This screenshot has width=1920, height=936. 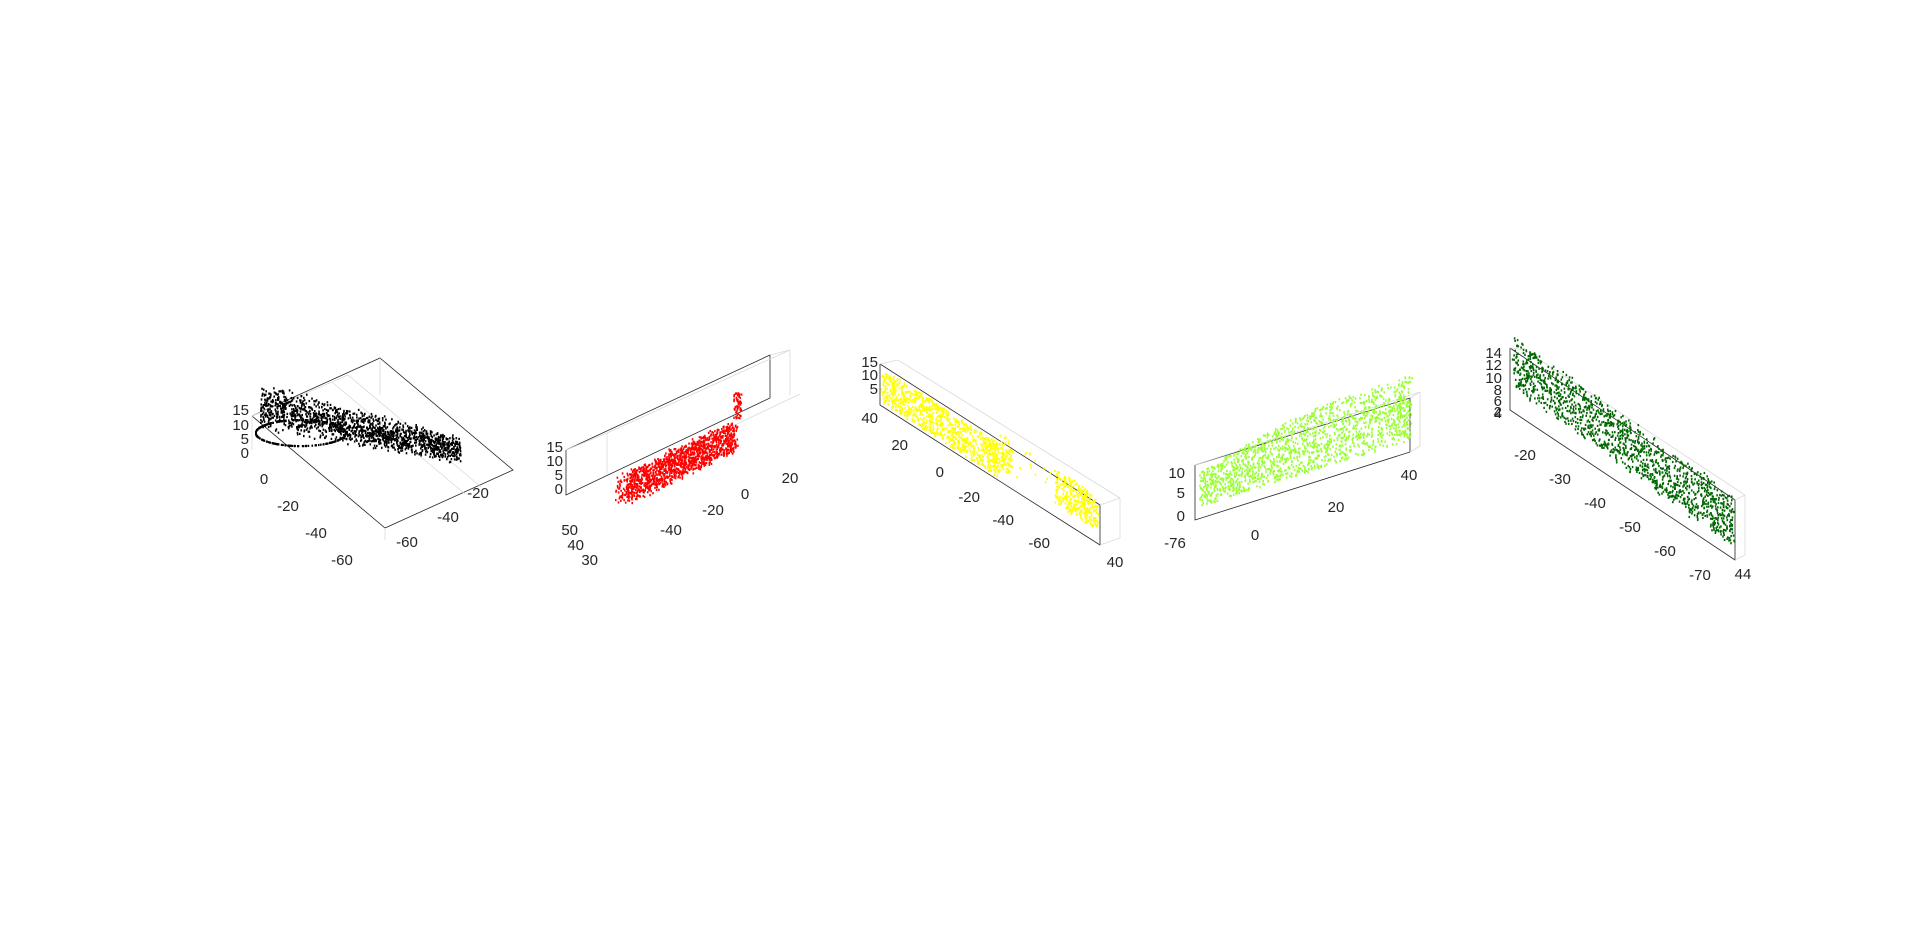 What do you see at coordinates (713, 510) in the screenshot?
I see `y-tick-label: -20` at bounding box center [713, 510].